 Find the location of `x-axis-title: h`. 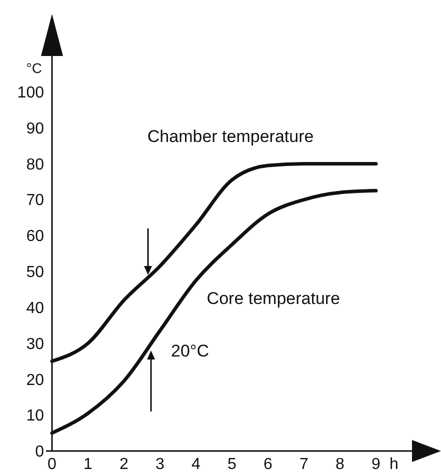

x-axis-title: h is located at coordinates (394, 464).